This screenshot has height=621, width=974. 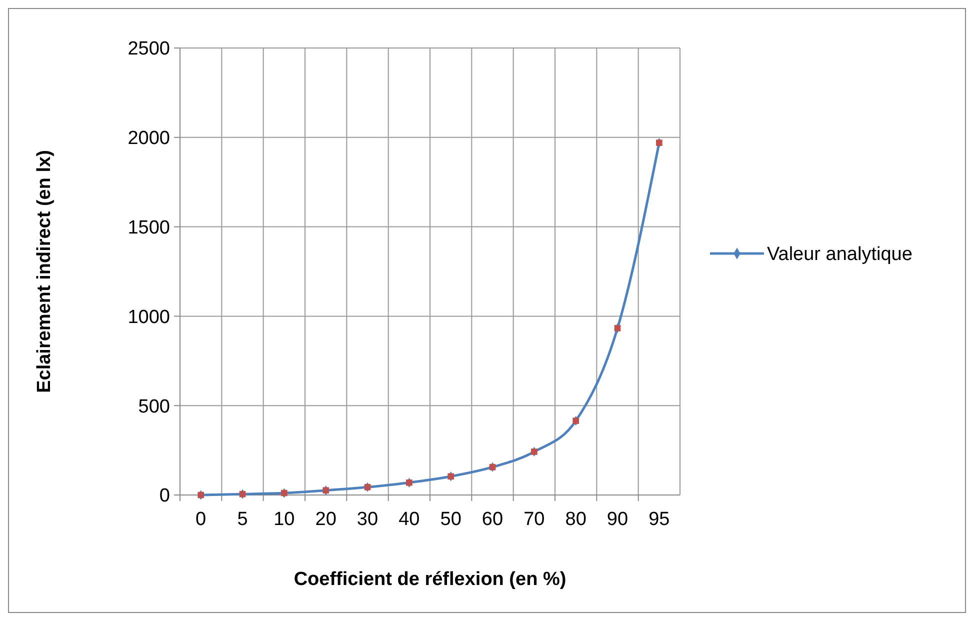 I want to click on y-axis-title: Eclairement indirect (en lx), so click(x=44, y=271).